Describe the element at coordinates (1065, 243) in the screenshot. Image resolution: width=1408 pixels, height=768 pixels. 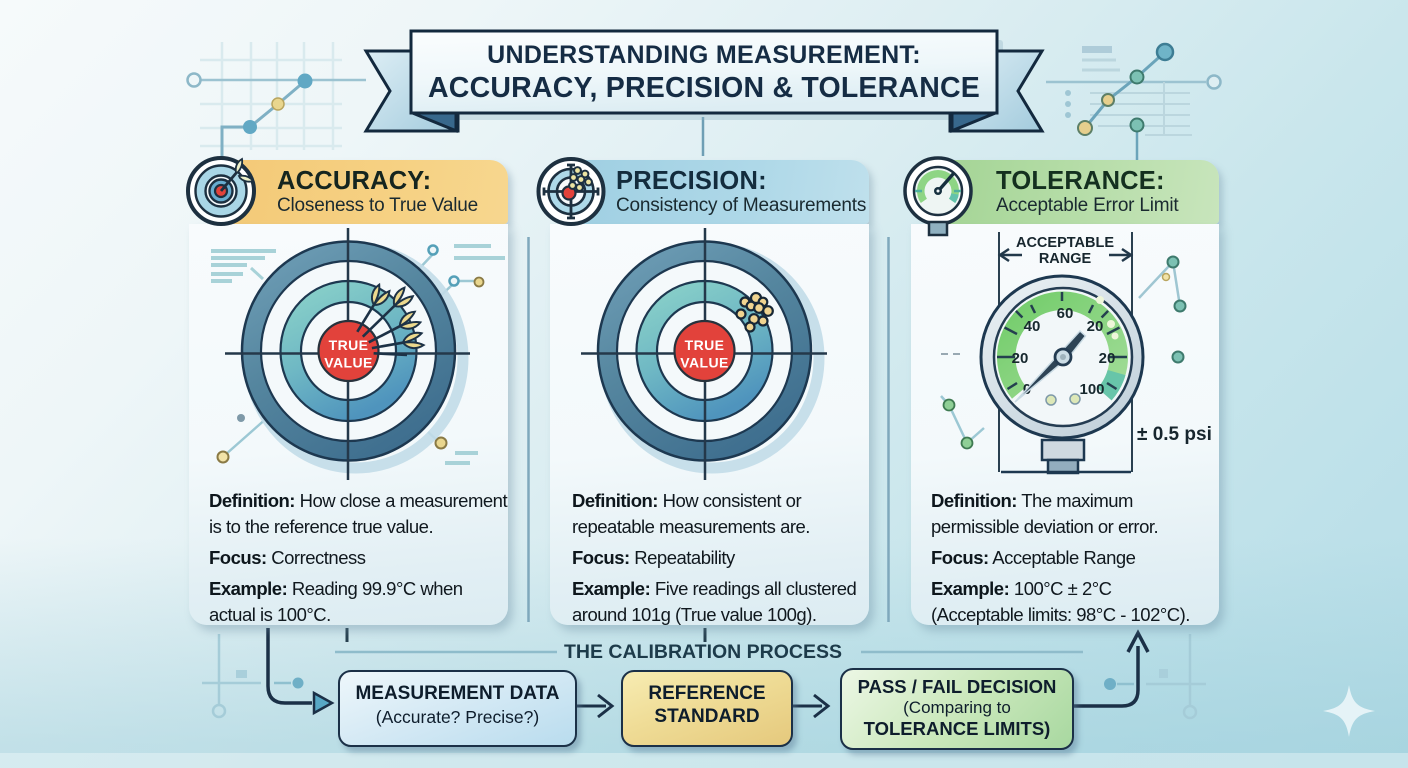
I see `svg-text: ACCEPTABLE` at that location.